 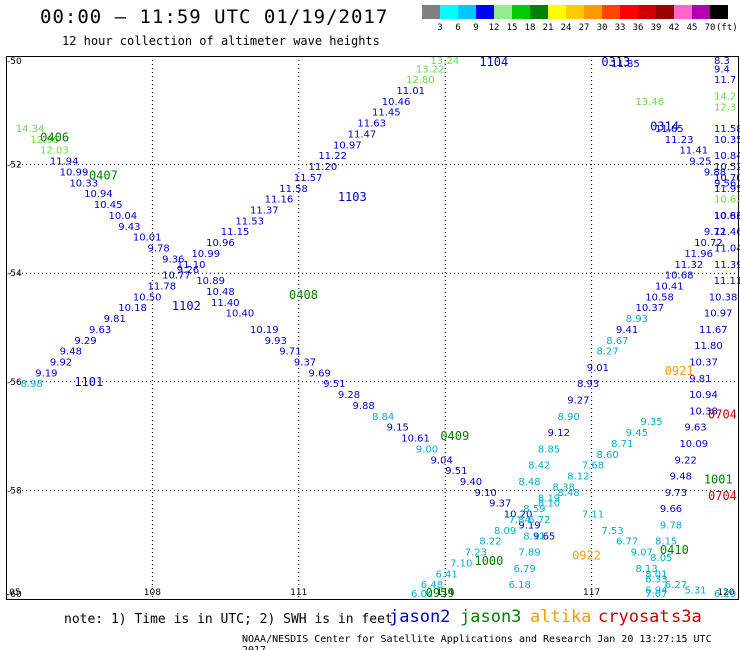 I want to click on swh-value: 5.31, so click(x=695, y=591).